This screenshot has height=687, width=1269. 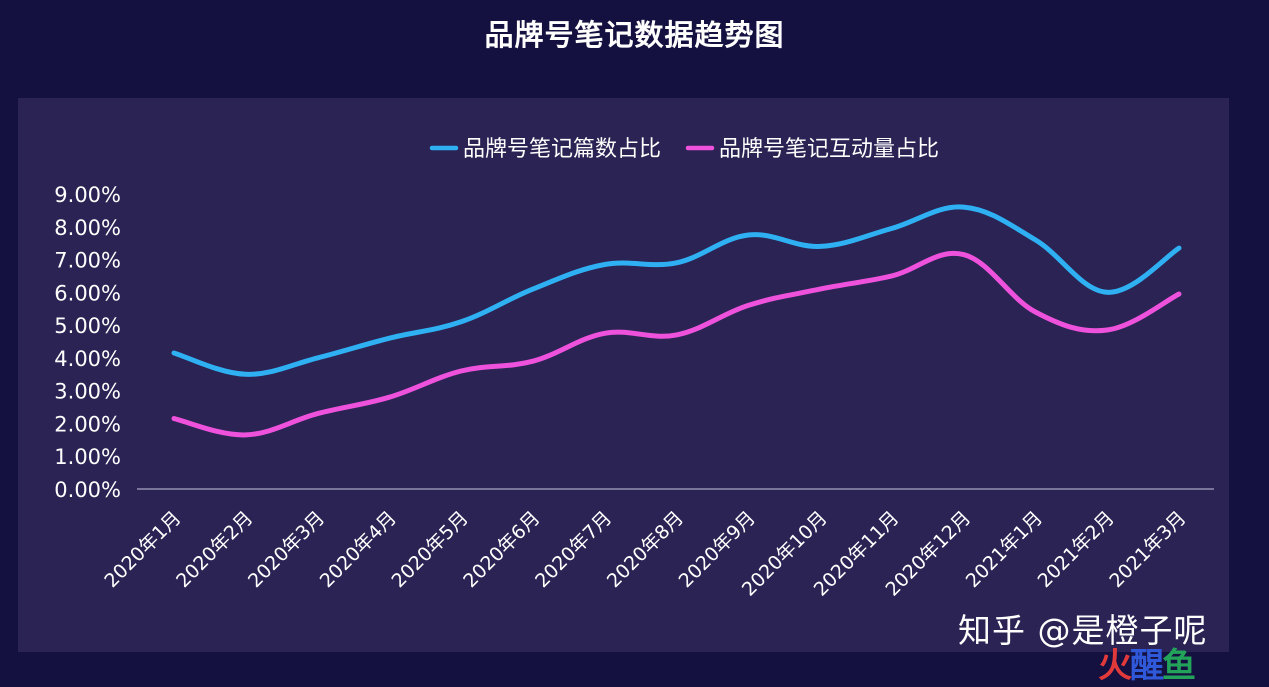 I want to click on x-tick-label: 2021年2月, so click(x=1076, y=549).